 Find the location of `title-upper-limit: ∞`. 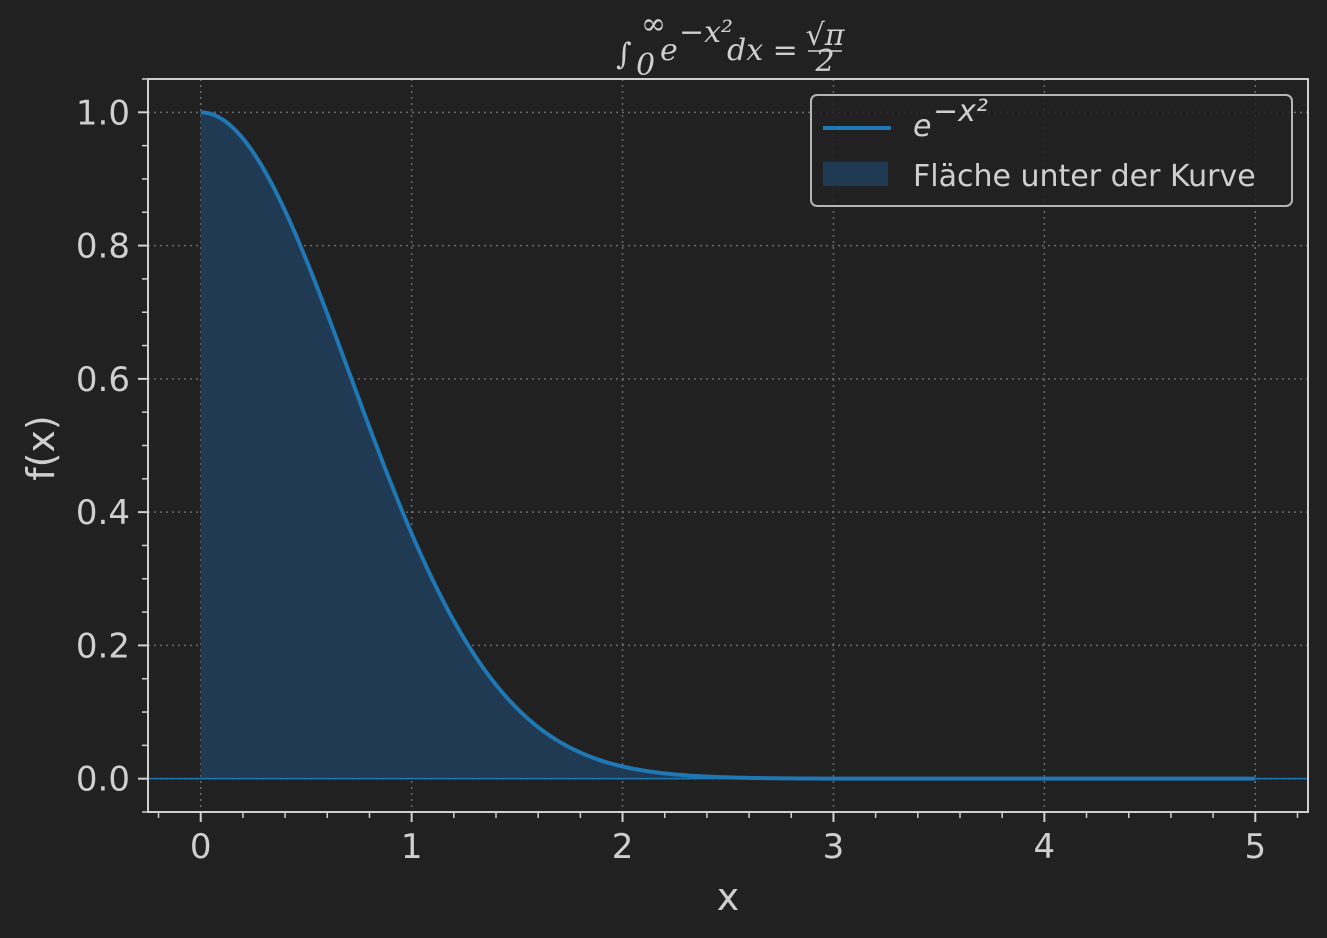

title-upper-limit: ∞ is located at coordinates (653, 24).